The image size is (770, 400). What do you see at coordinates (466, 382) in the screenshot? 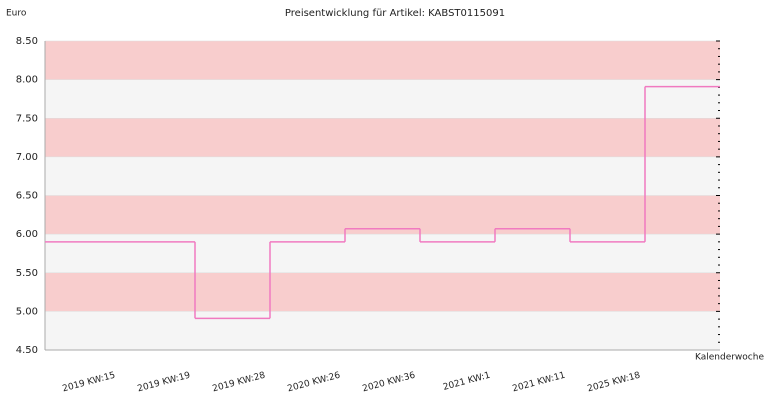
I see `x-tick-label: 2021 KW:1` at bounding box center [466, 382].